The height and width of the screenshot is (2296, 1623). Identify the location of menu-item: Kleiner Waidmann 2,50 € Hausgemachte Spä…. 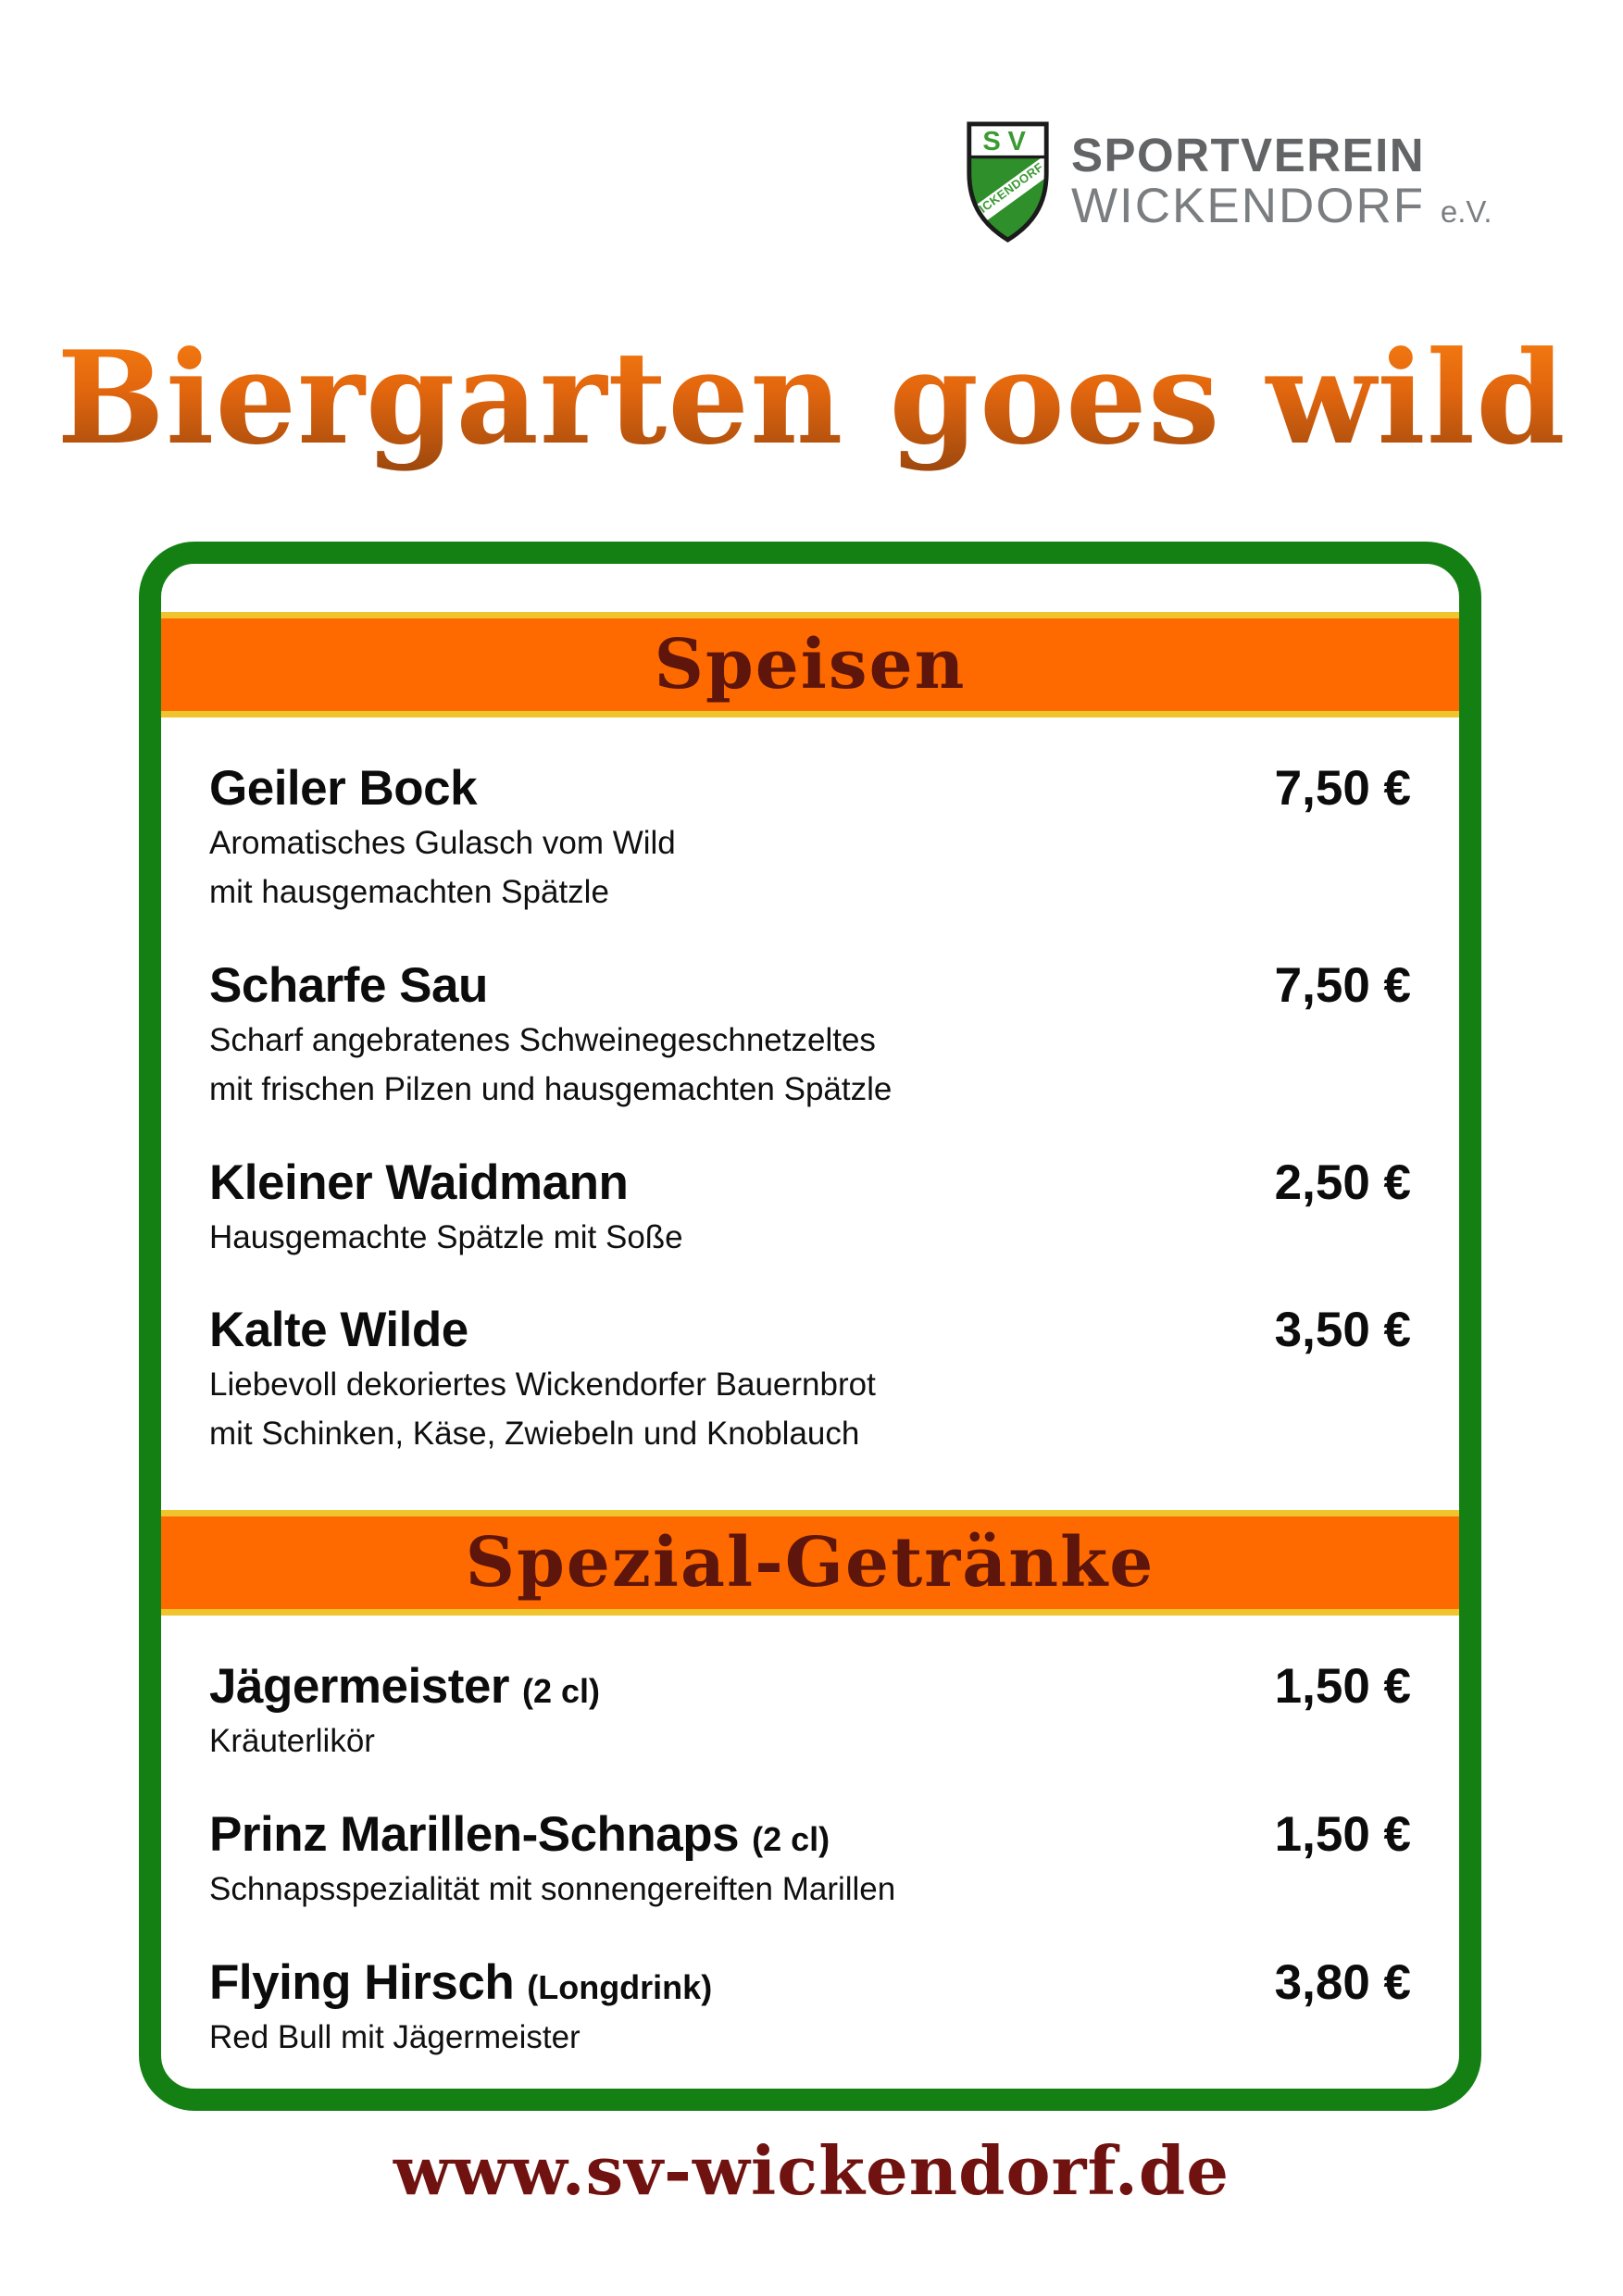
(810, 1207).